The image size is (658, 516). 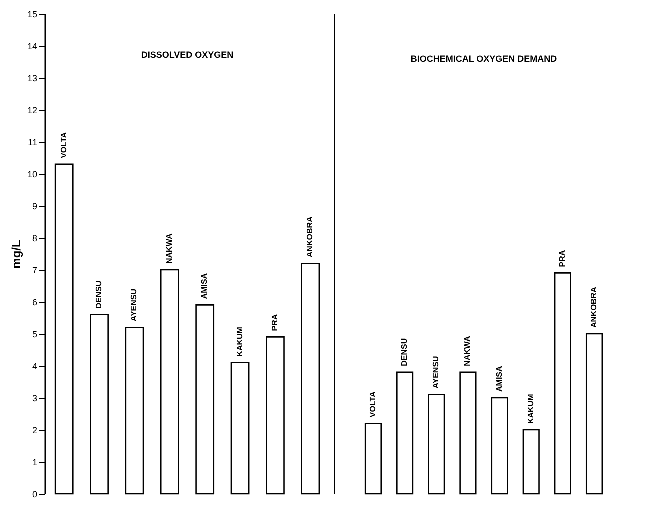 I want to click on text: BIOCHEMICAL OXYGEN DEMAND, so click(x=484, y=59).